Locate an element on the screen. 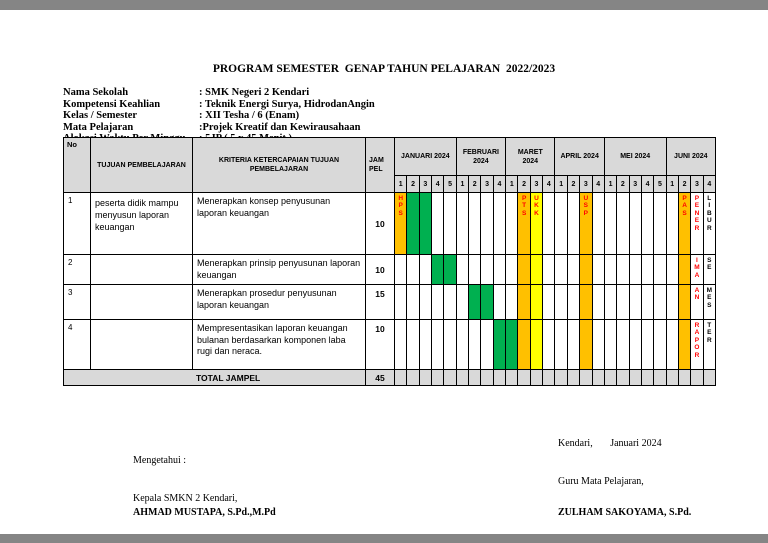  approver-heading: Mengetahui : is located at coordinates (160, 460).